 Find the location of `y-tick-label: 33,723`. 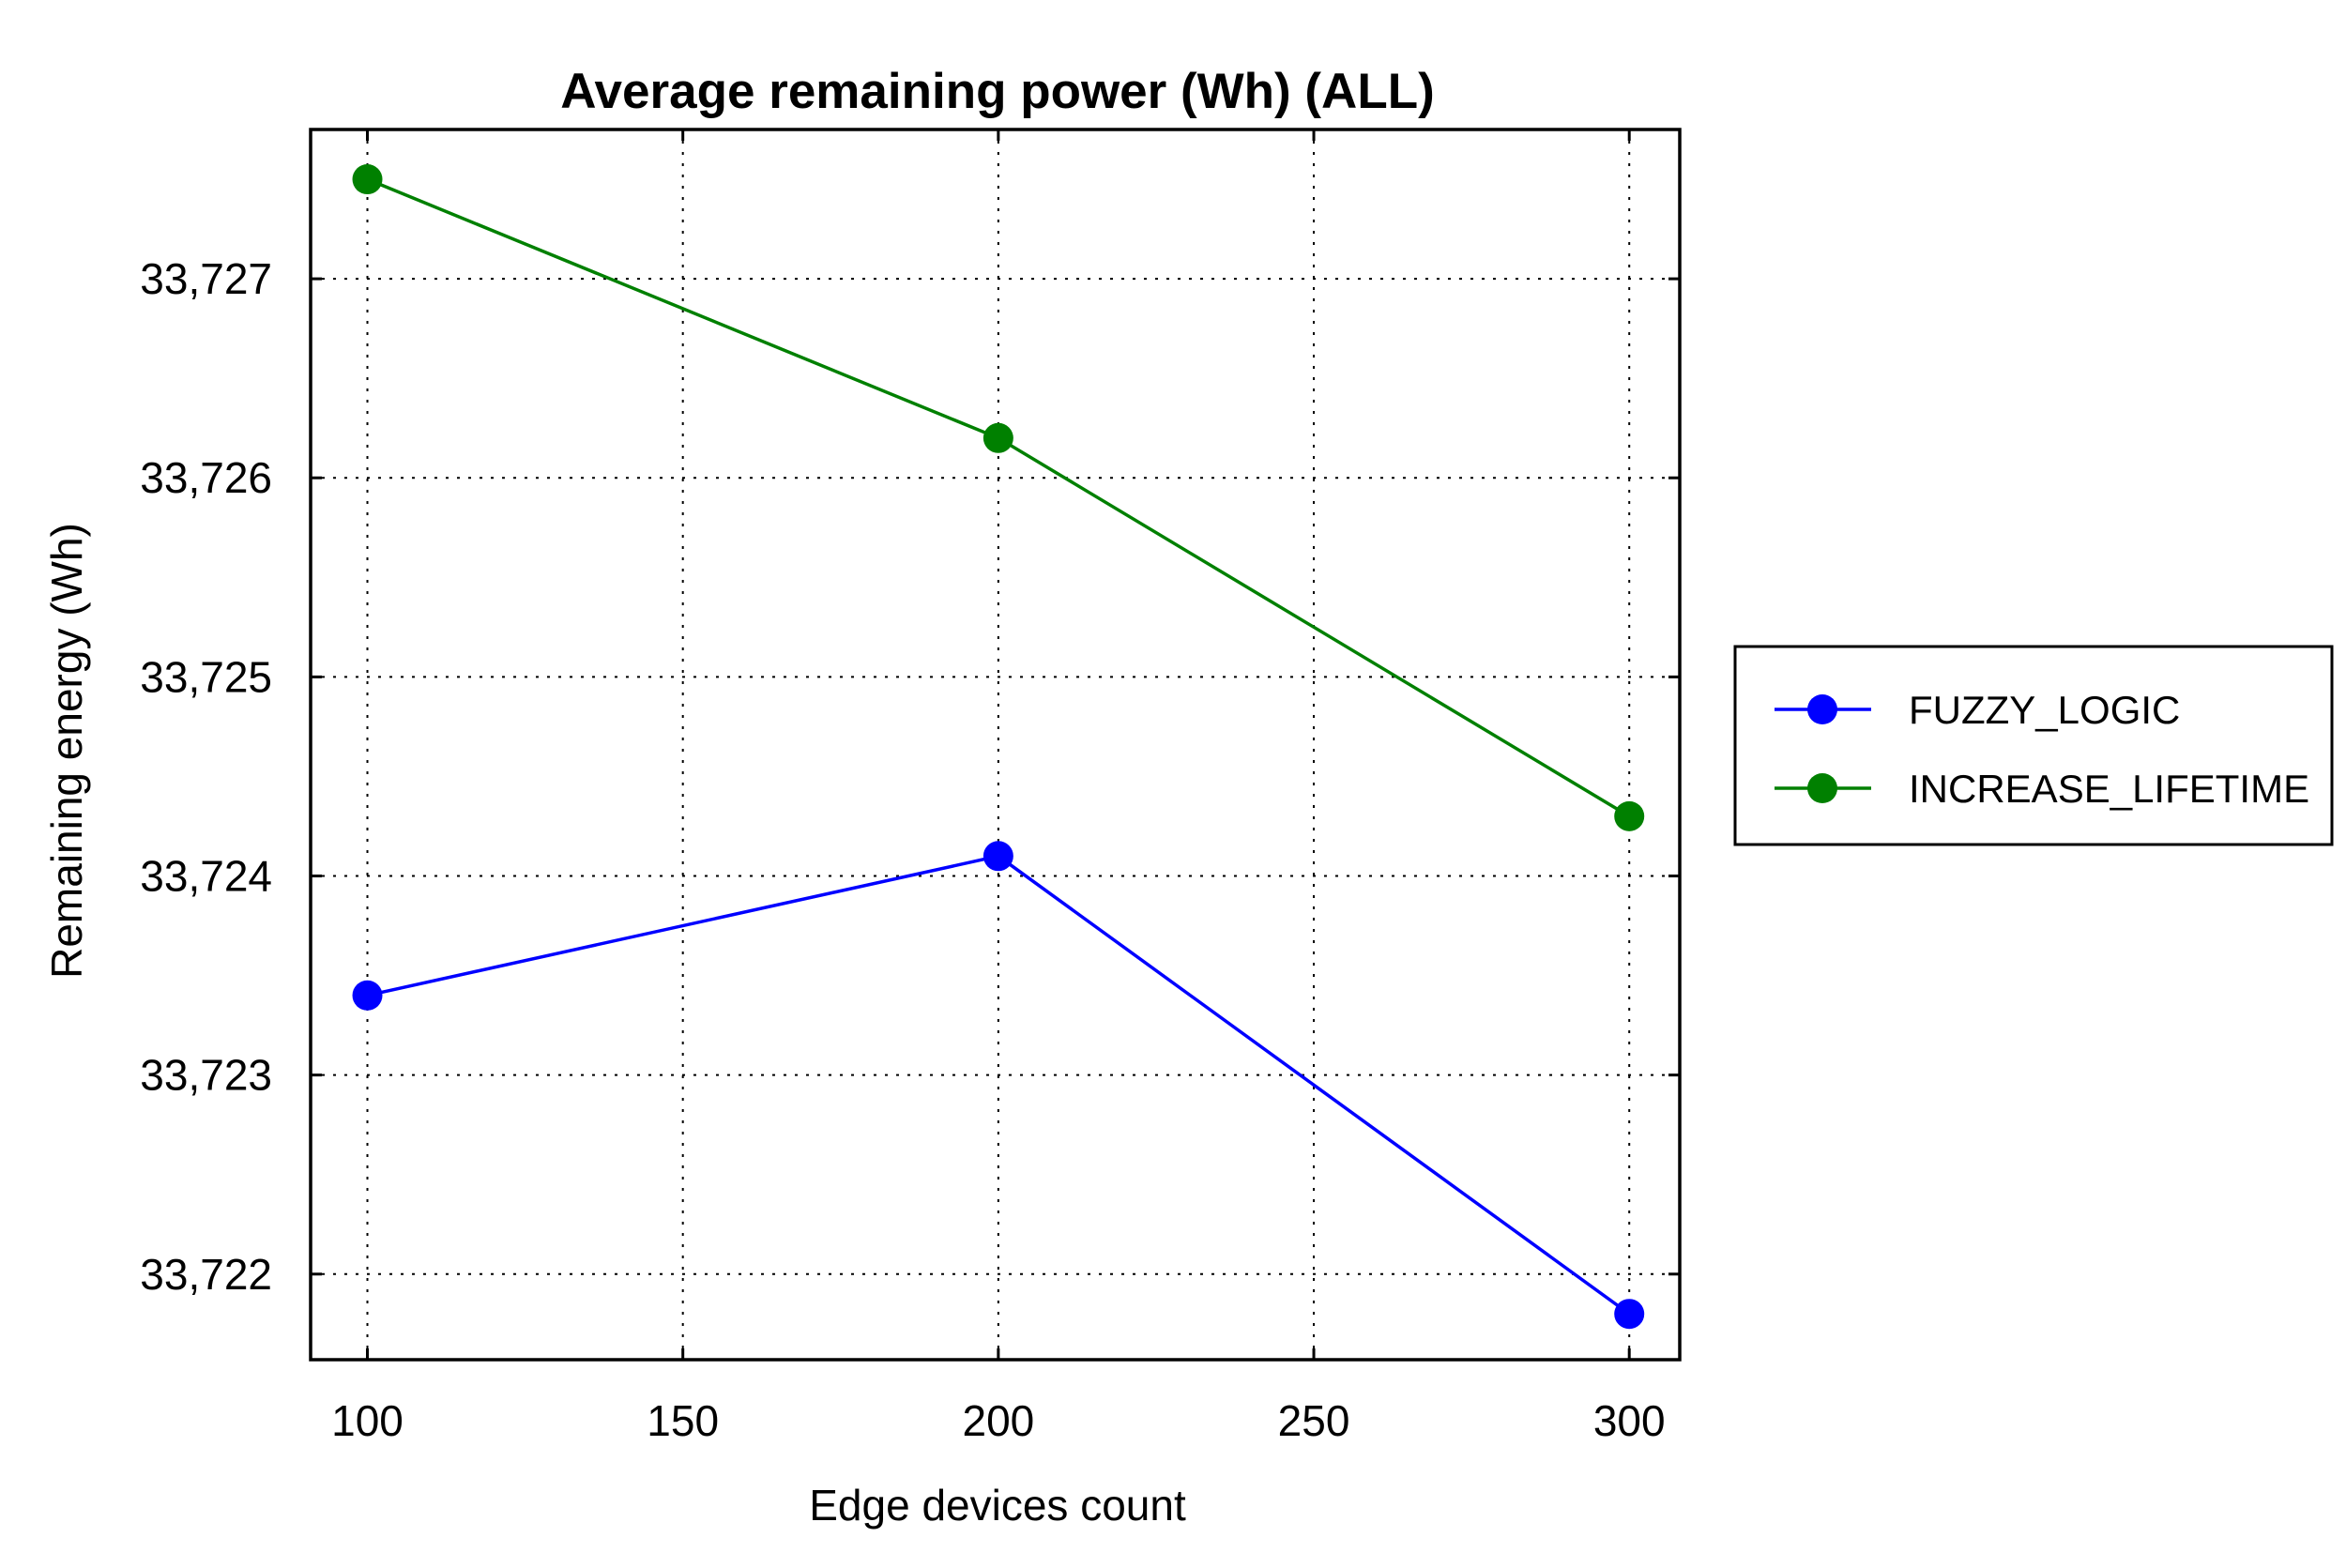

y-tick-label: 33,723 is located at coordinates (206, 1075).